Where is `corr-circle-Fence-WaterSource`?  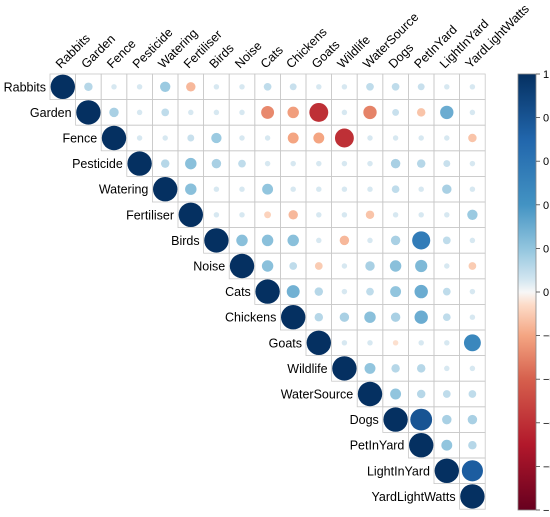
corr-circle-Fence-WaterSource is located at coordinates (370, 138).